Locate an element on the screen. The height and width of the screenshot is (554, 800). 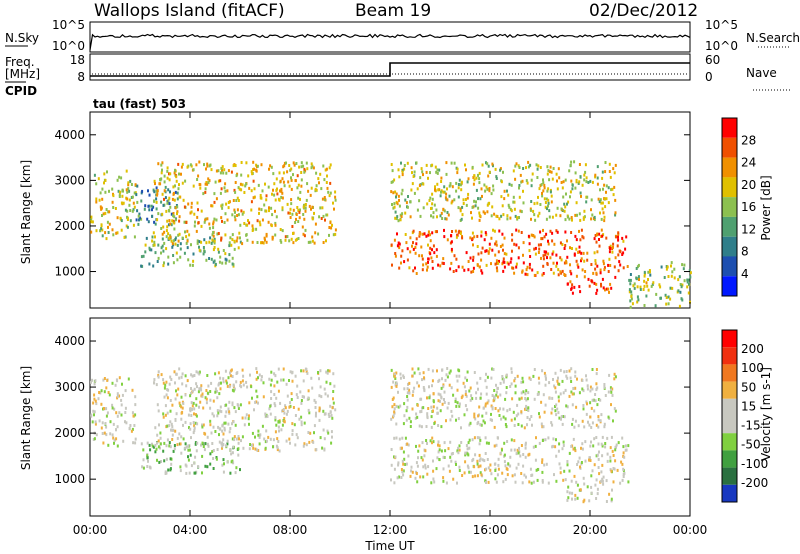
nsearch-tick-bottom: 10^0 is located at coordinates (721, 46).